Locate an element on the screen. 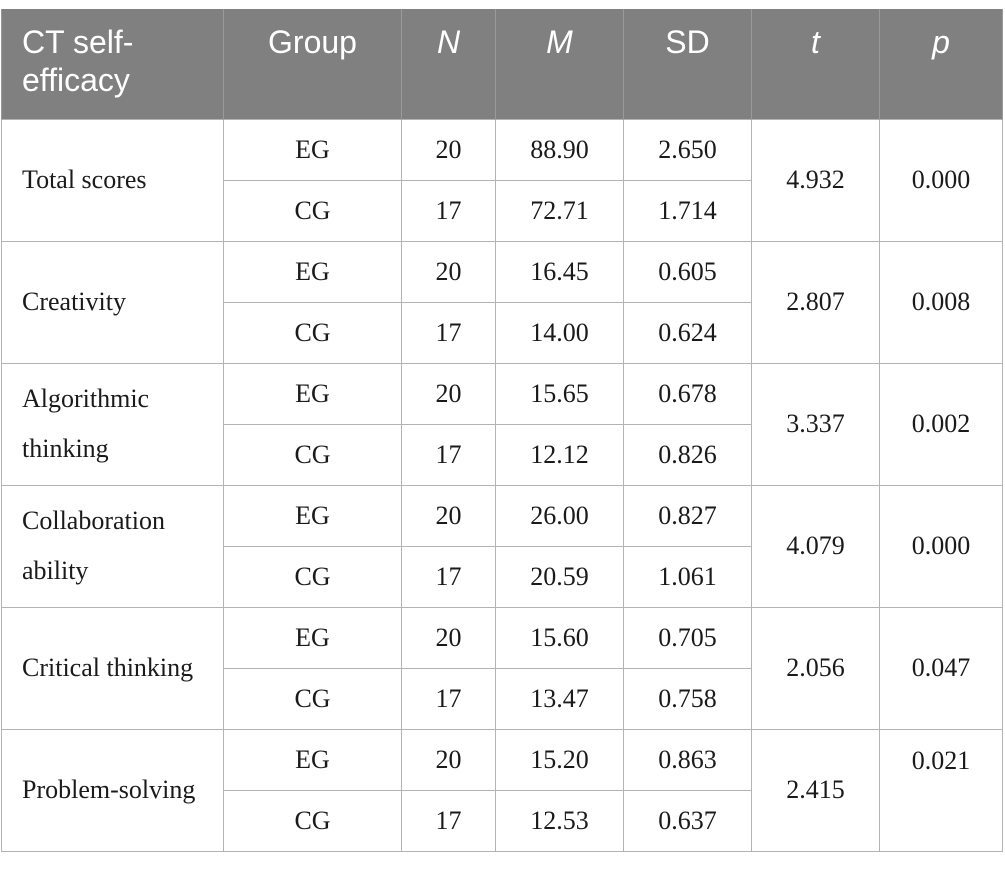 The height and width of the screenshot is (883, 1005). m-cell: 13.47 is located at coordinates (559, 698).